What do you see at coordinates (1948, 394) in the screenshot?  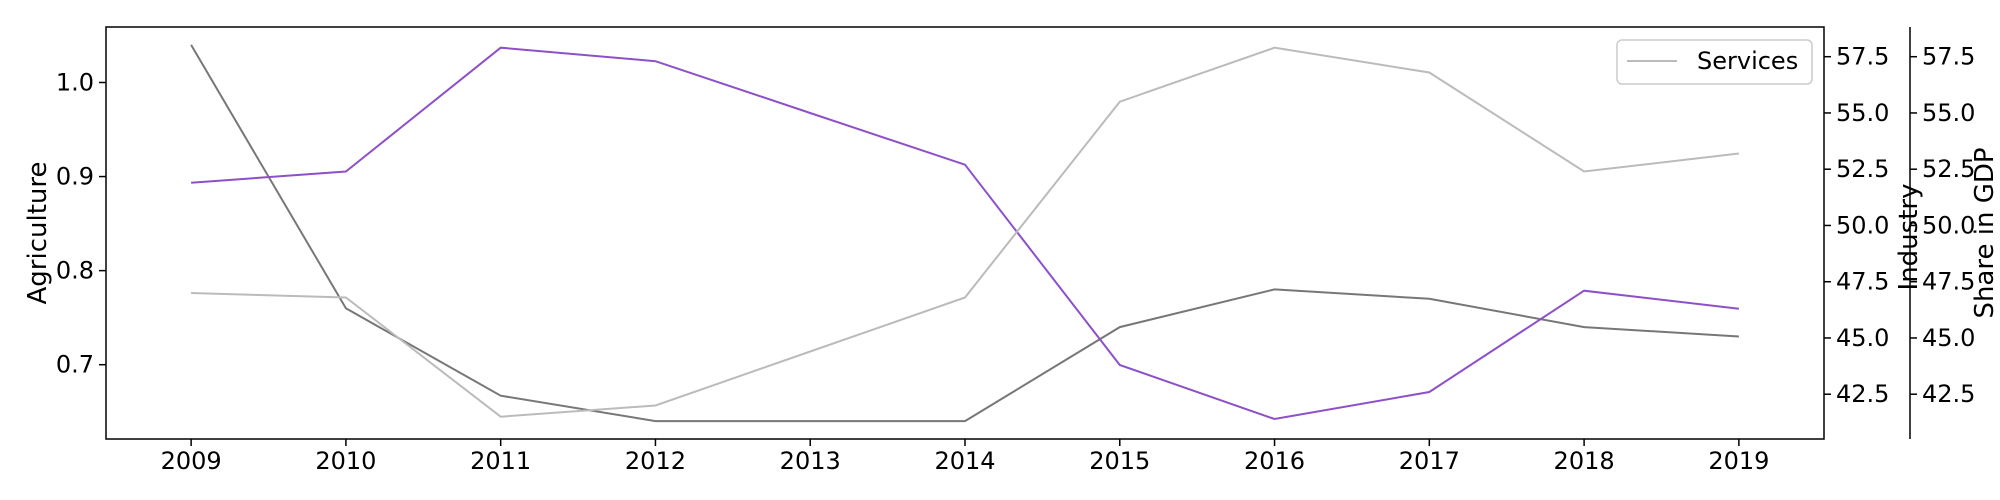 I see `share-tick-label: 42.5` at bounding box center [1948, 394].